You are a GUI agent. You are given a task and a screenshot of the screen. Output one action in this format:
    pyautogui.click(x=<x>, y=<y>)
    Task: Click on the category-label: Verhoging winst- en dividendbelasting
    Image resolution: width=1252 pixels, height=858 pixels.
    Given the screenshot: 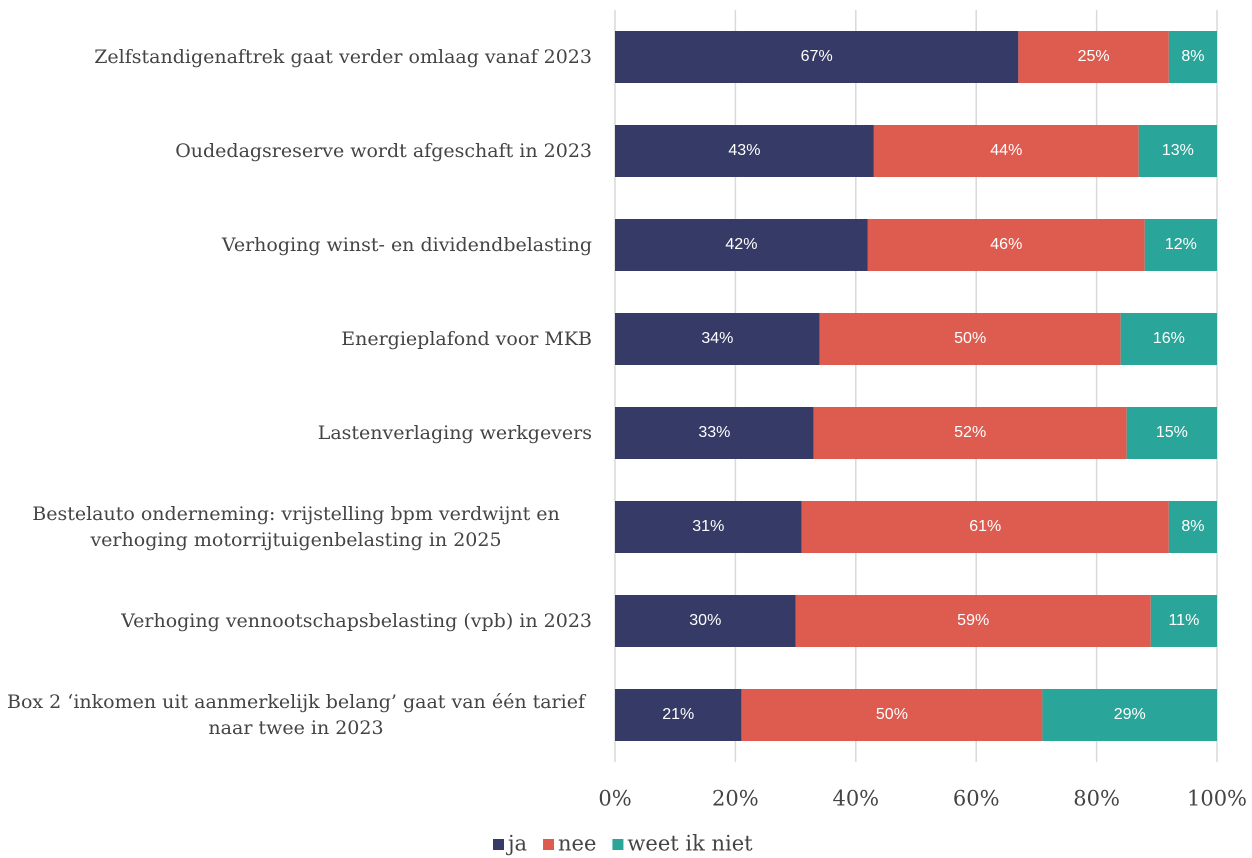 What is the action you would take?
    pyautogui.click(x=296, y=245)
    